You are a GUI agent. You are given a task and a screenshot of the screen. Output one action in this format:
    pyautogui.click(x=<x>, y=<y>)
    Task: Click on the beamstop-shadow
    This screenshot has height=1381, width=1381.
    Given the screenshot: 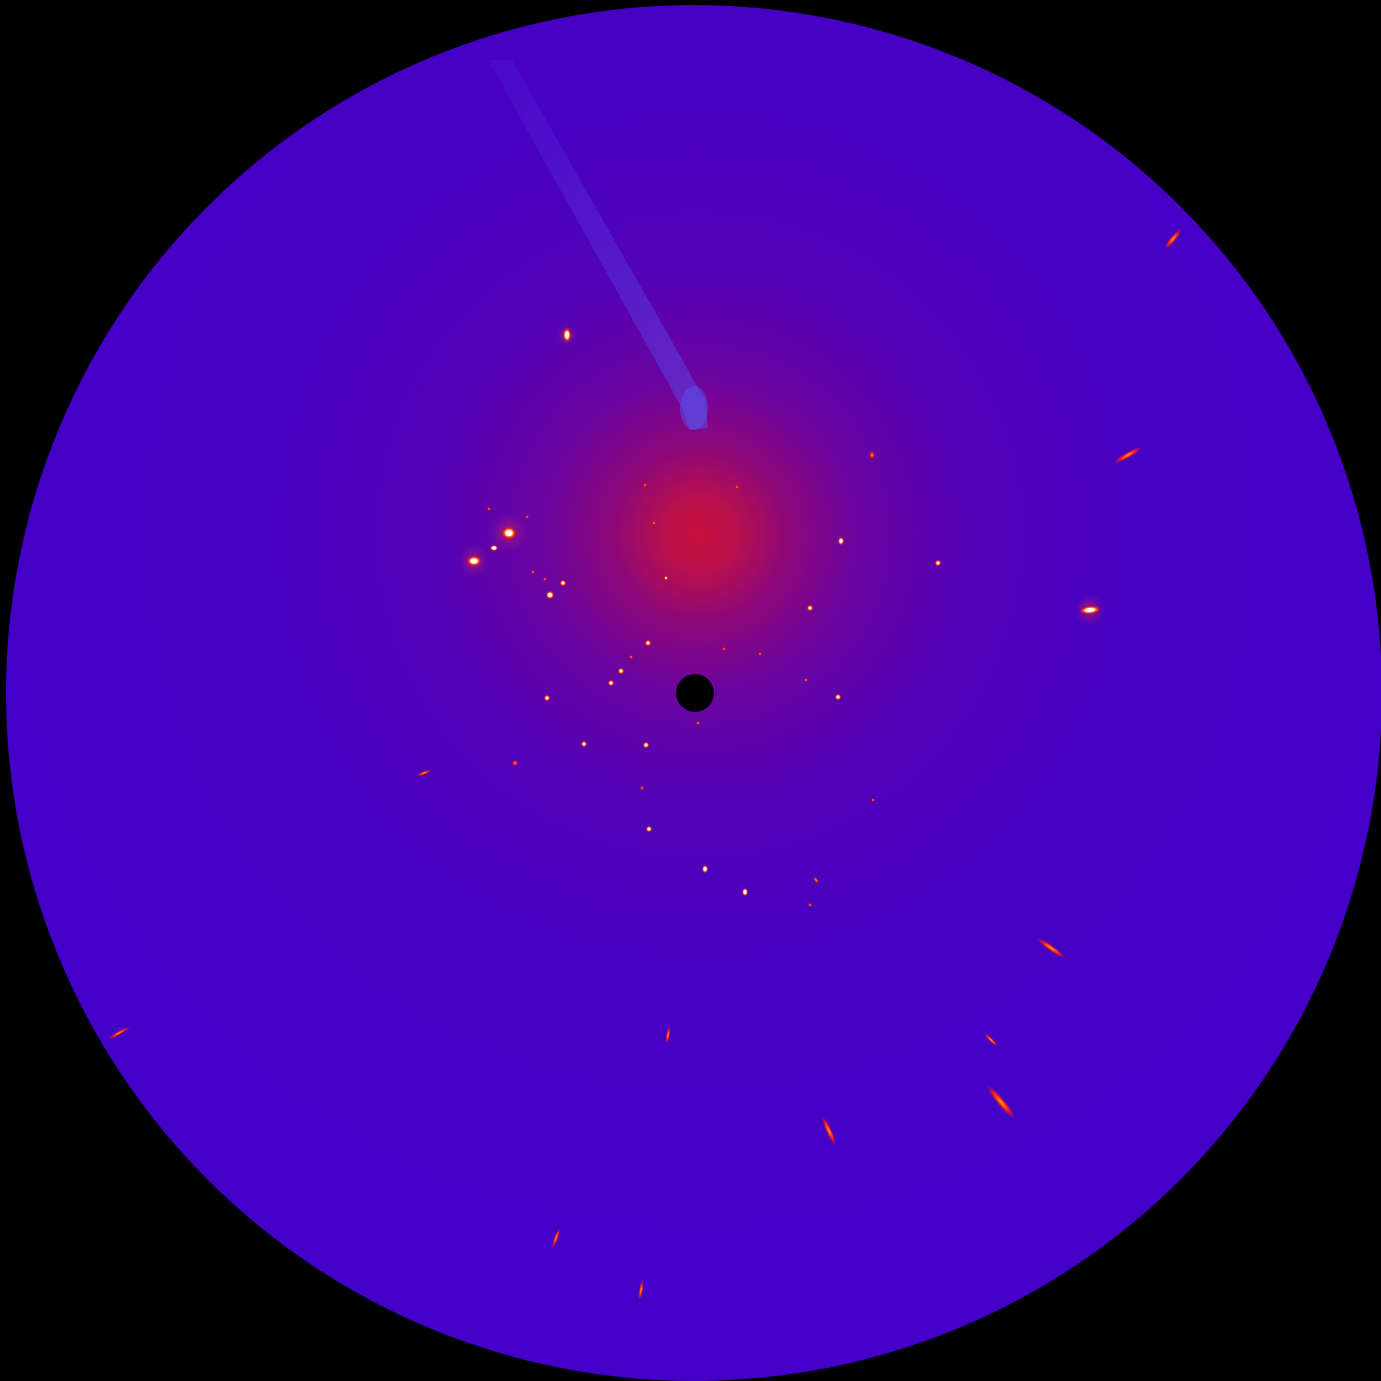 What is the action you would take?
    pyautogui.click(x=598, y=245)
    